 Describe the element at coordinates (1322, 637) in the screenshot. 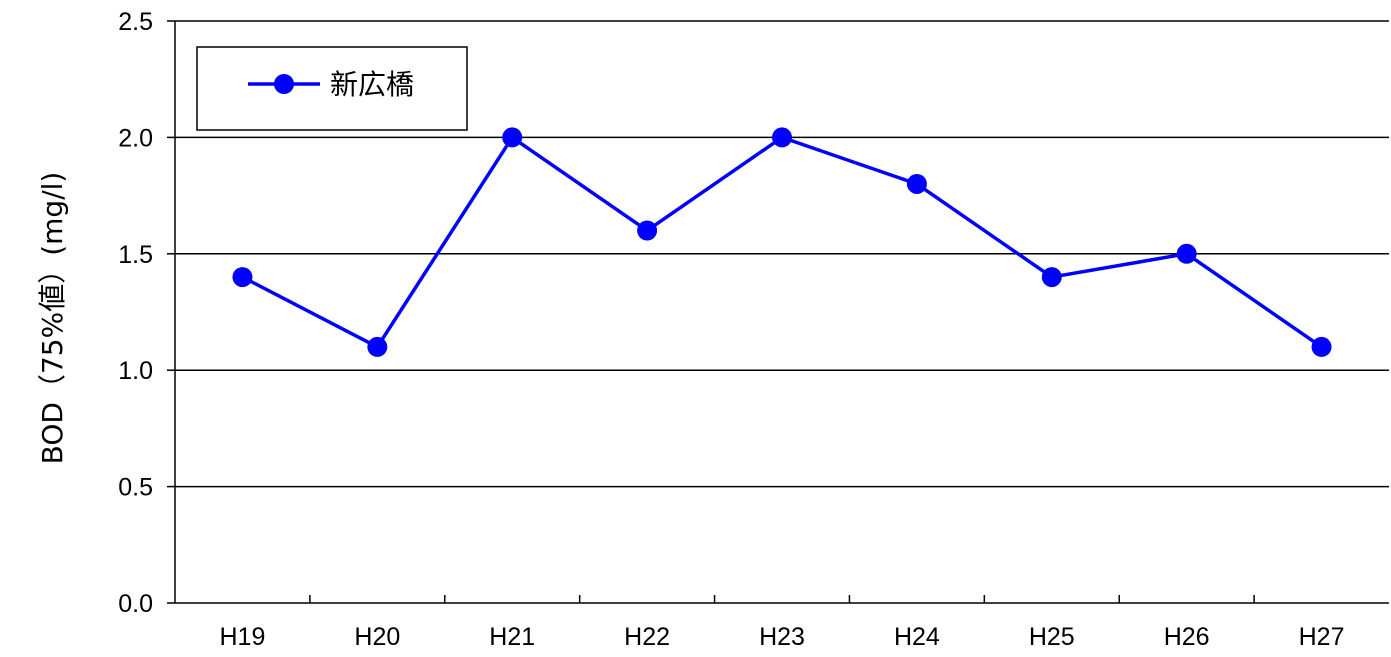

I see `x-tick-label: H27` at that location.